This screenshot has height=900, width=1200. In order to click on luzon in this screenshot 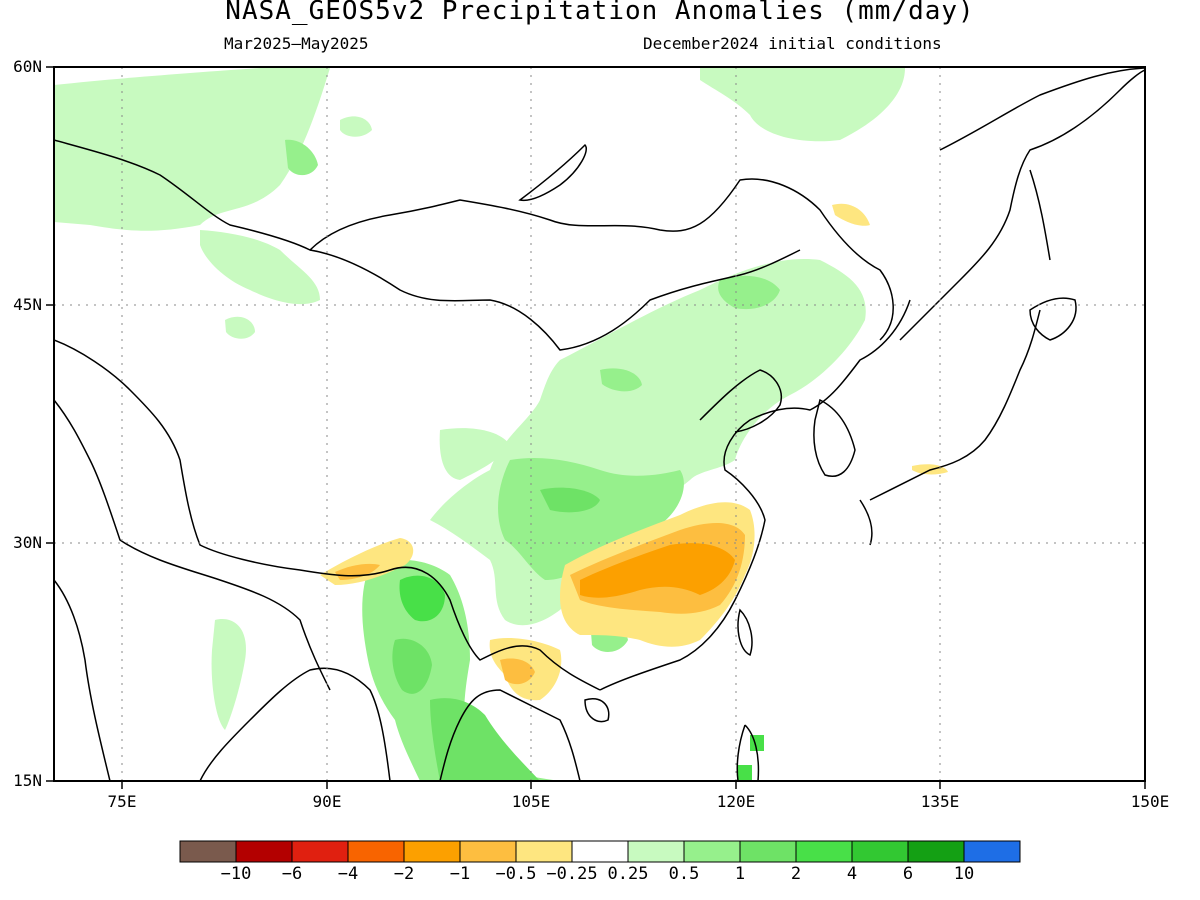, I will do `click(748, 752)`.